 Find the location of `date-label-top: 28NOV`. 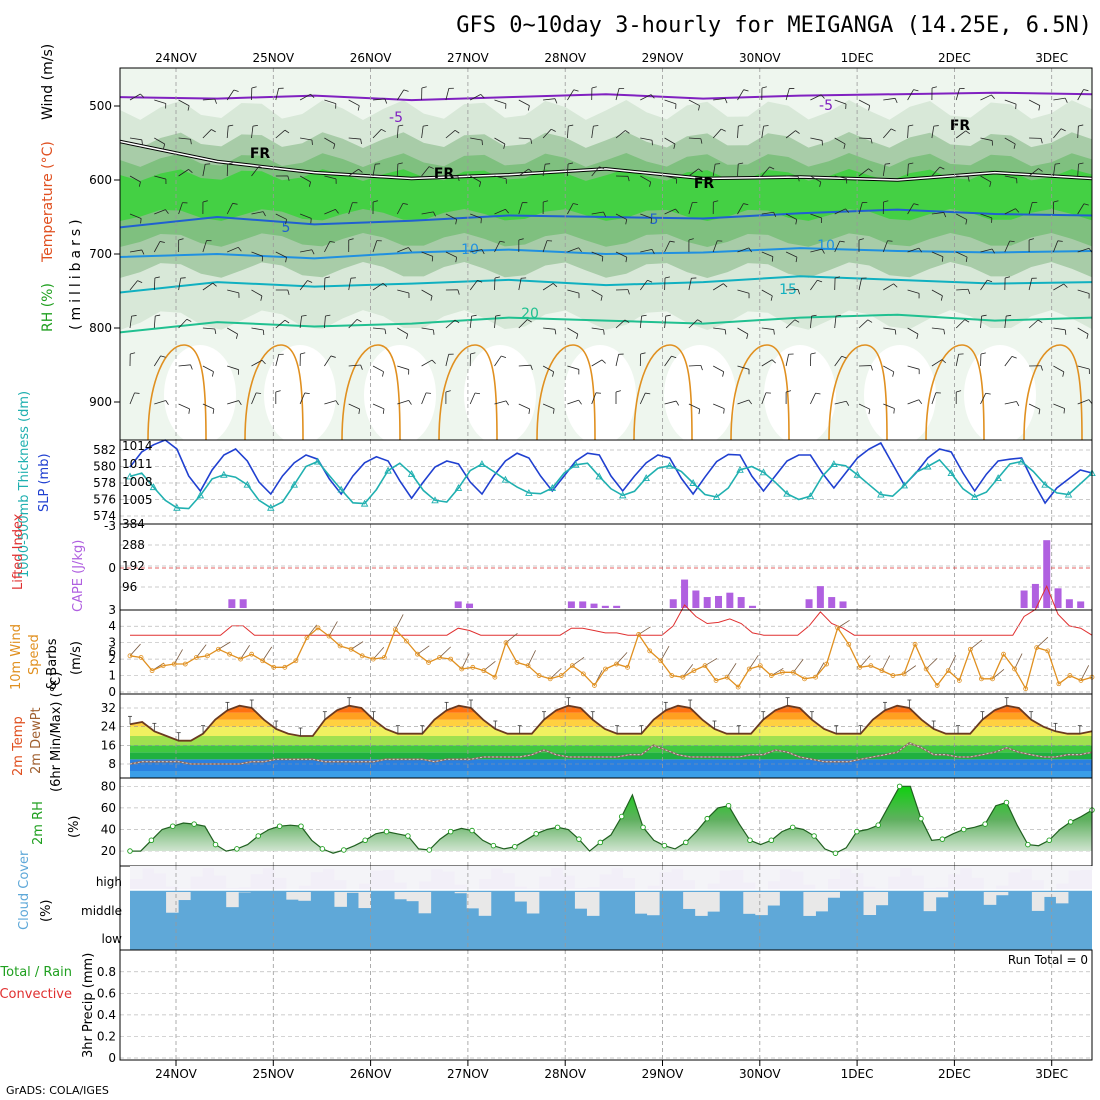

date-label-top: 28NOV is located at coordinates (565, 58).